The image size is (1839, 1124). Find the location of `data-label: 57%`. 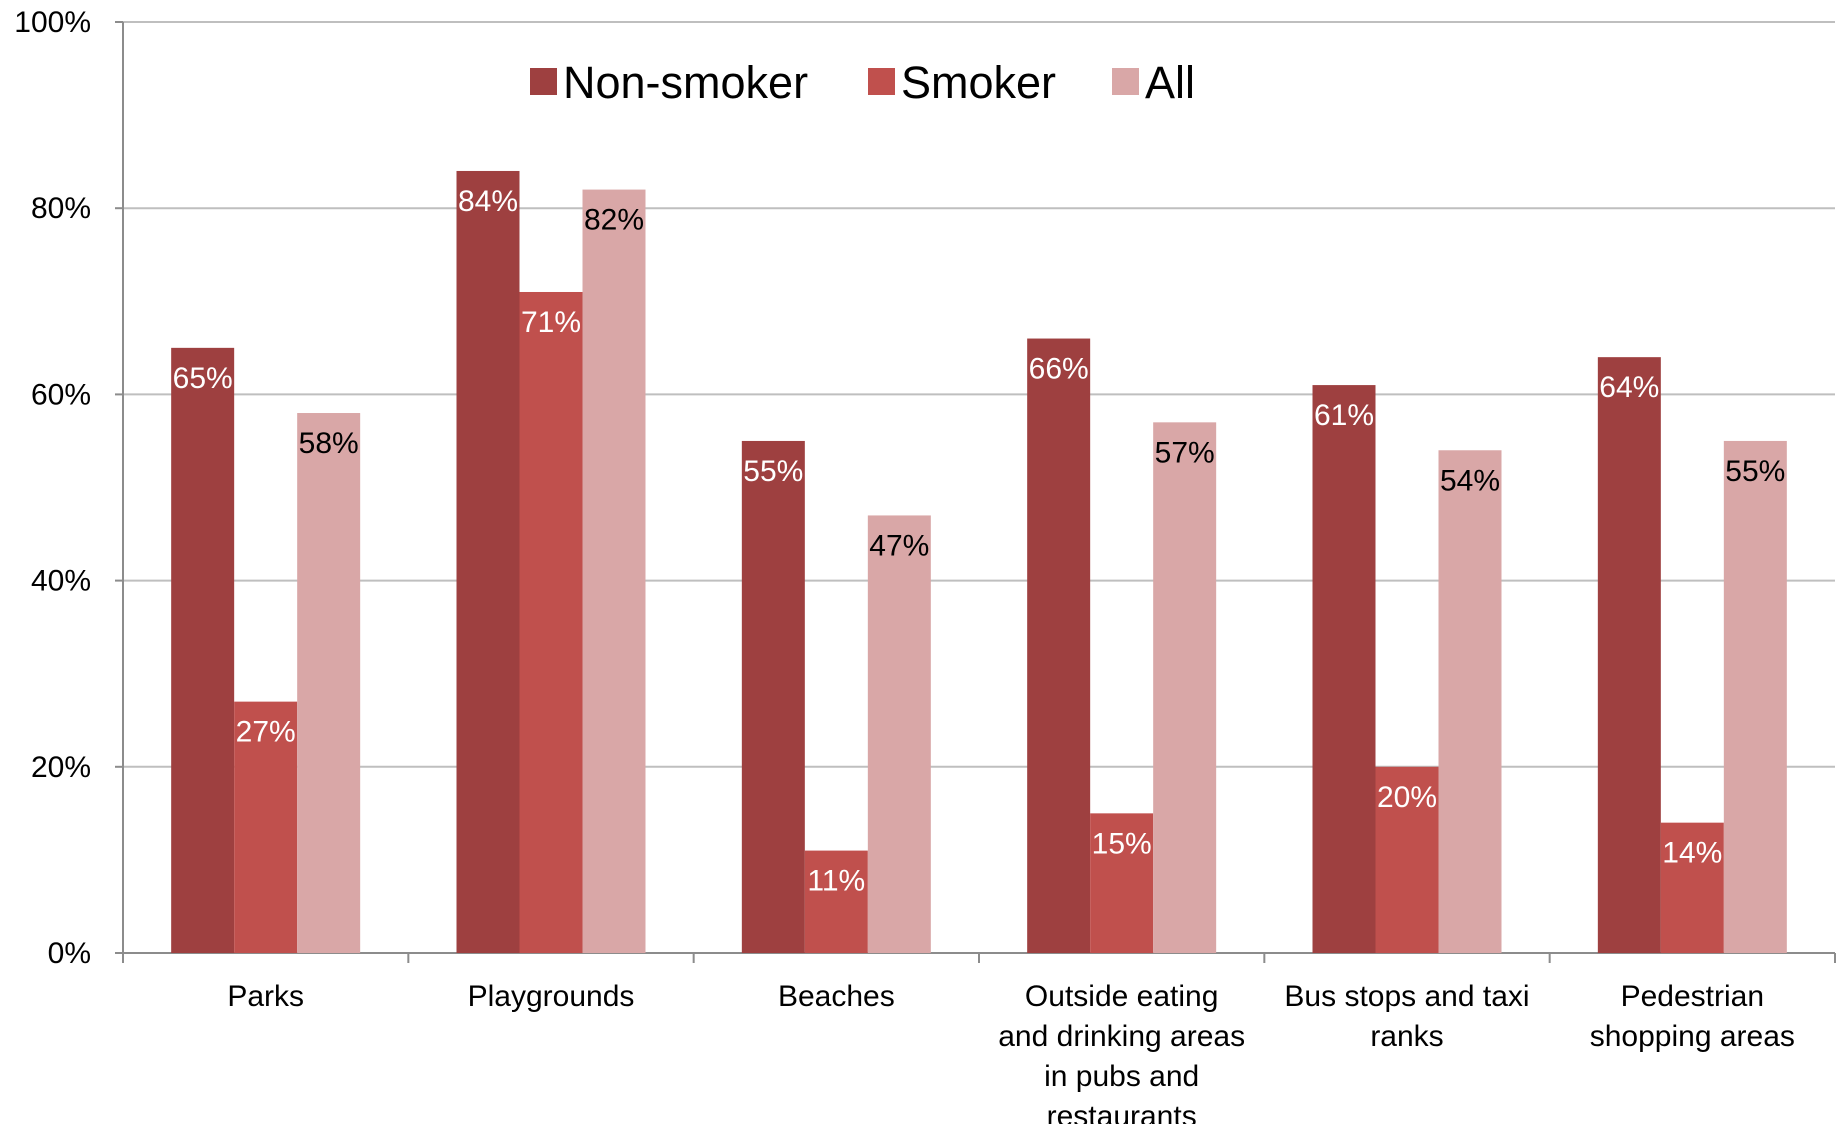

data-label: 57% is located at coordinates (1185, 452).